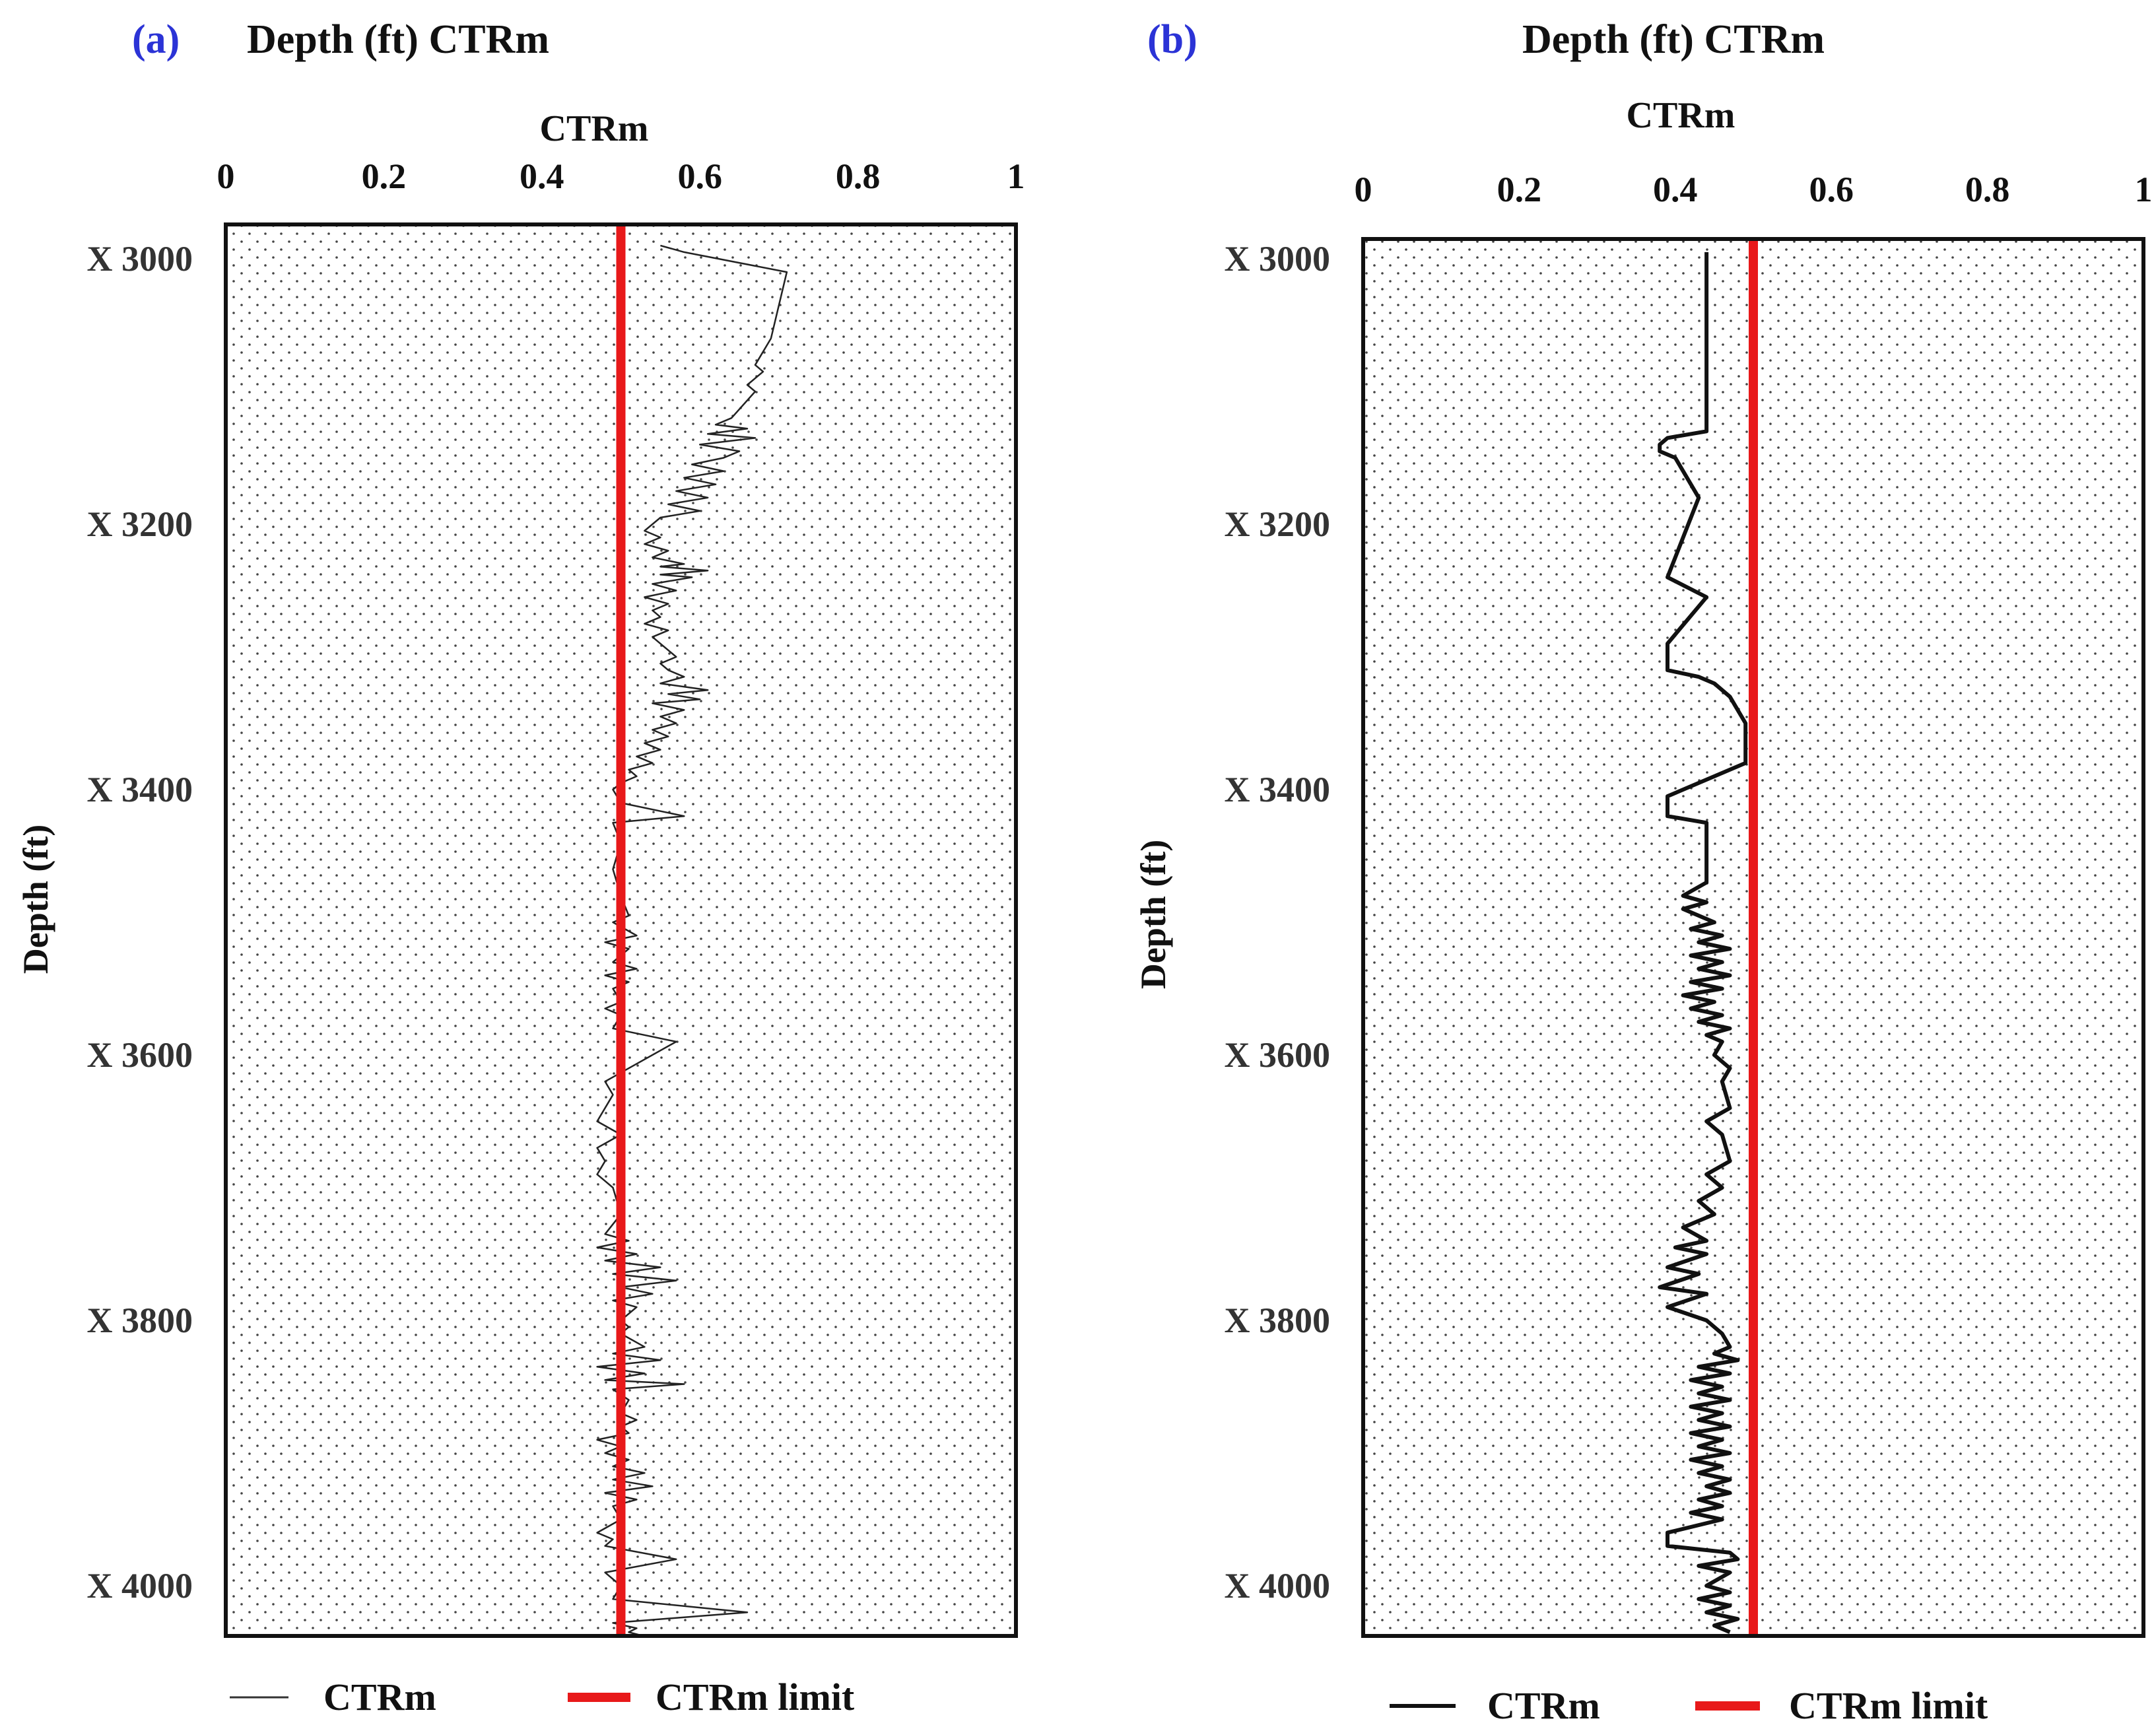 The height and width of the screenshot is (1731, 2156). What do you see at coordinates (156, 40) in the screenshot?
I see `panel-label: (a)` at bounding box center [156, 40].